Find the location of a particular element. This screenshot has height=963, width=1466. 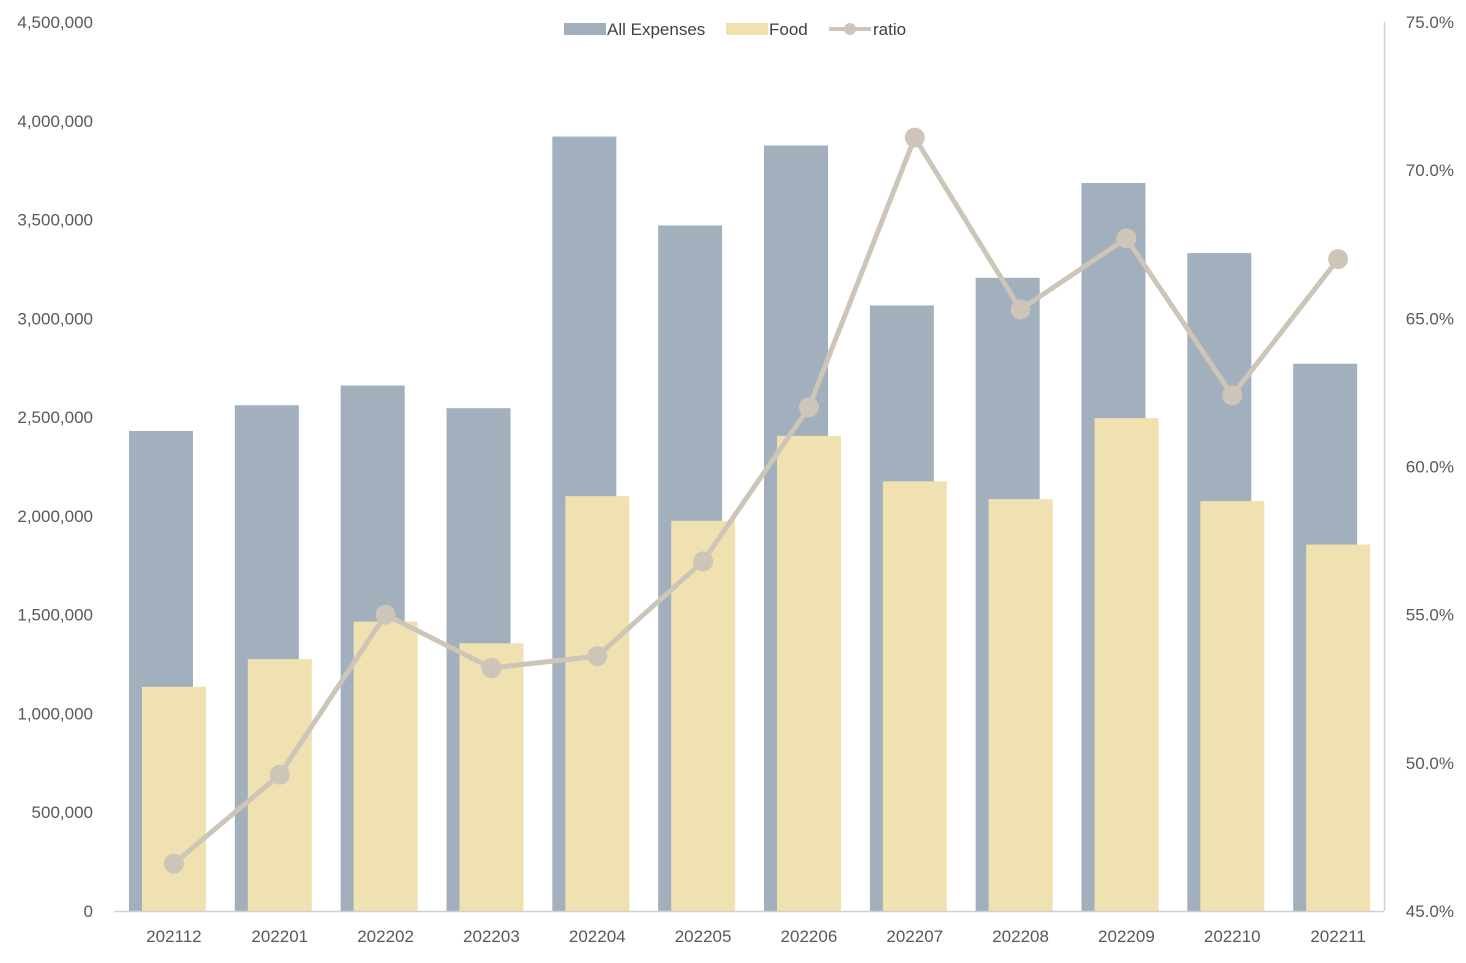

y-left-tick-label: 2,500,000 is located at coordinates (55, 417).